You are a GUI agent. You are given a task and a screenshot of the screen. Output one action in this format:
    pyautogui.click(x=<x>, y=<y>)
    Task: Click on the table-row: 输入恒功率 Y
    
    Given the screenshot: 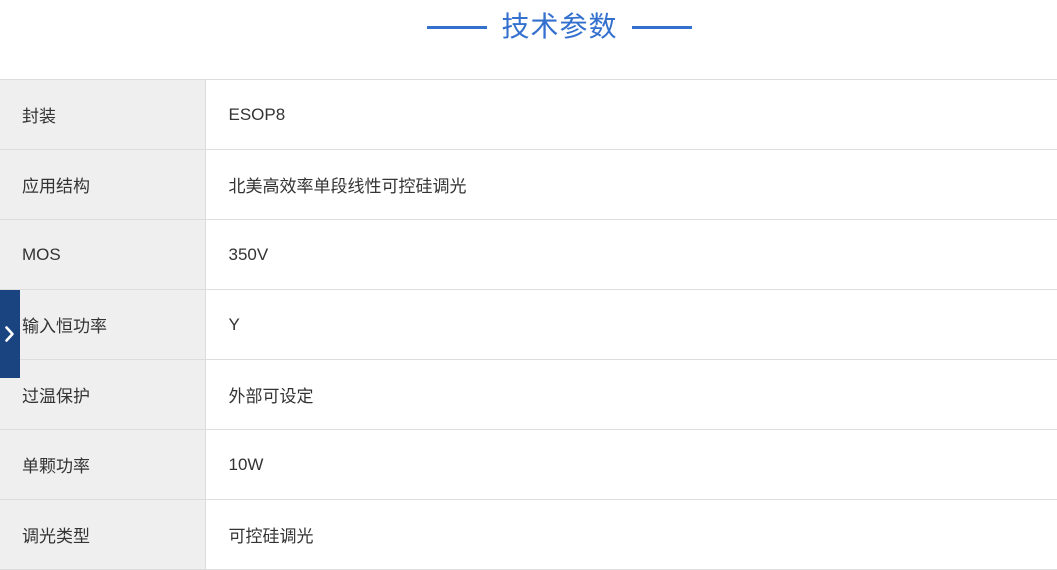 What is the action you would take?
    pyautogui.click(x=528, y=324)
    